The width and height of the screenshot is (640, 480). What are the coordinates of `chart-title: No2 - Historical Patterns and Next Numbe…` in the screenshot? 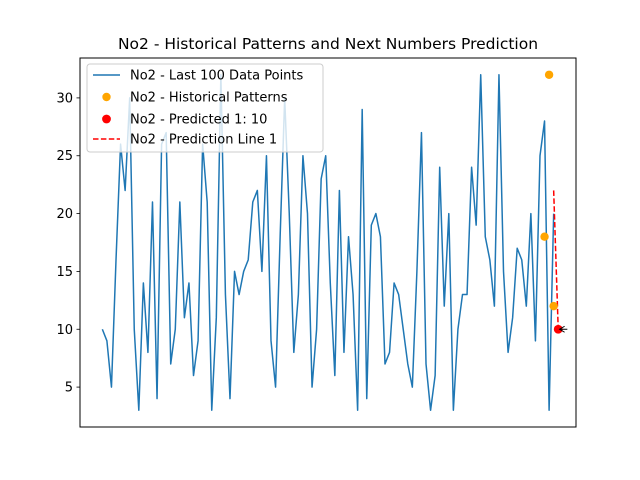 It's located at (328, 44).